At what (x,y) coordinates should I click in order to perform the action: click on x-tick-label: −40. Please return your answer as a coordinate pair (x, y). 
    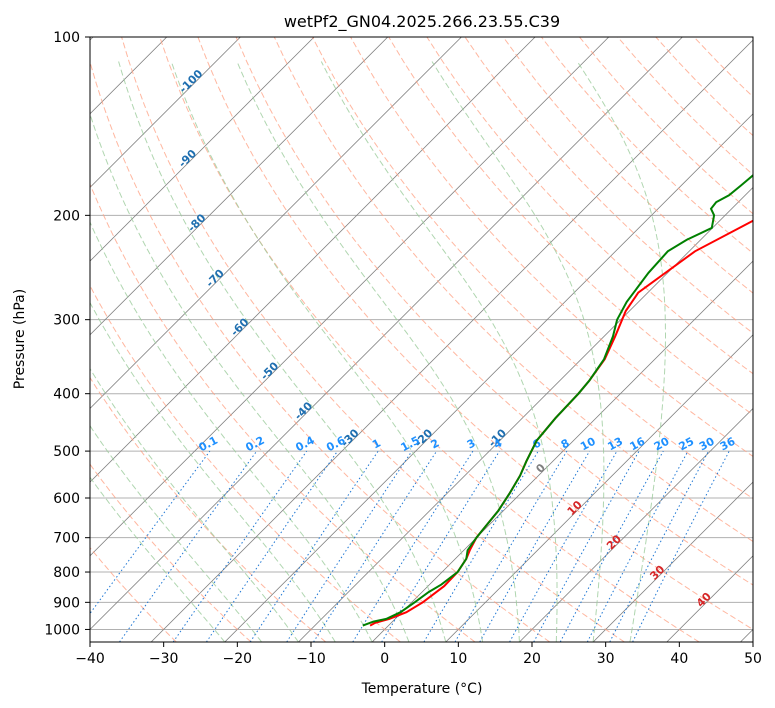
    Looking at the image, I should click on (90, 659).